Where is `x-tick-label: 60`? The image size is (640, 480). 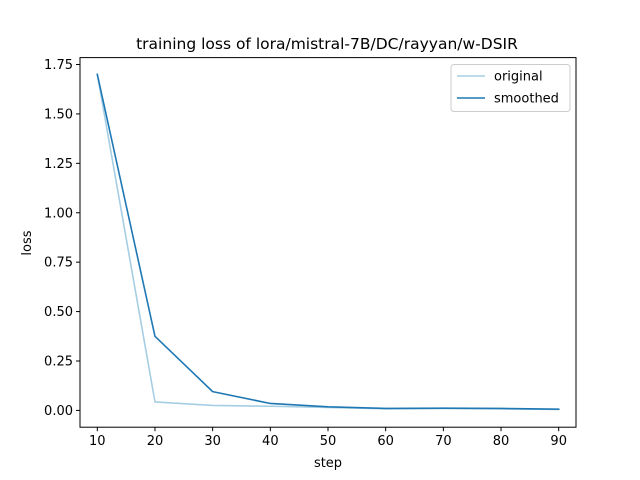
x-tick-label: 60 is located at coordinates (385, 441).